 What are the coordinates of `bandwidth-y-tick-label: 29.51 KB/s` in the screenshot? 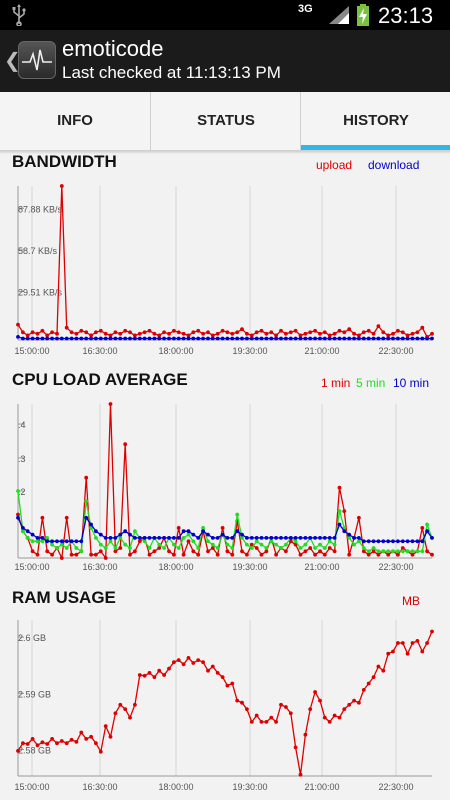 It's located at (40, 292).